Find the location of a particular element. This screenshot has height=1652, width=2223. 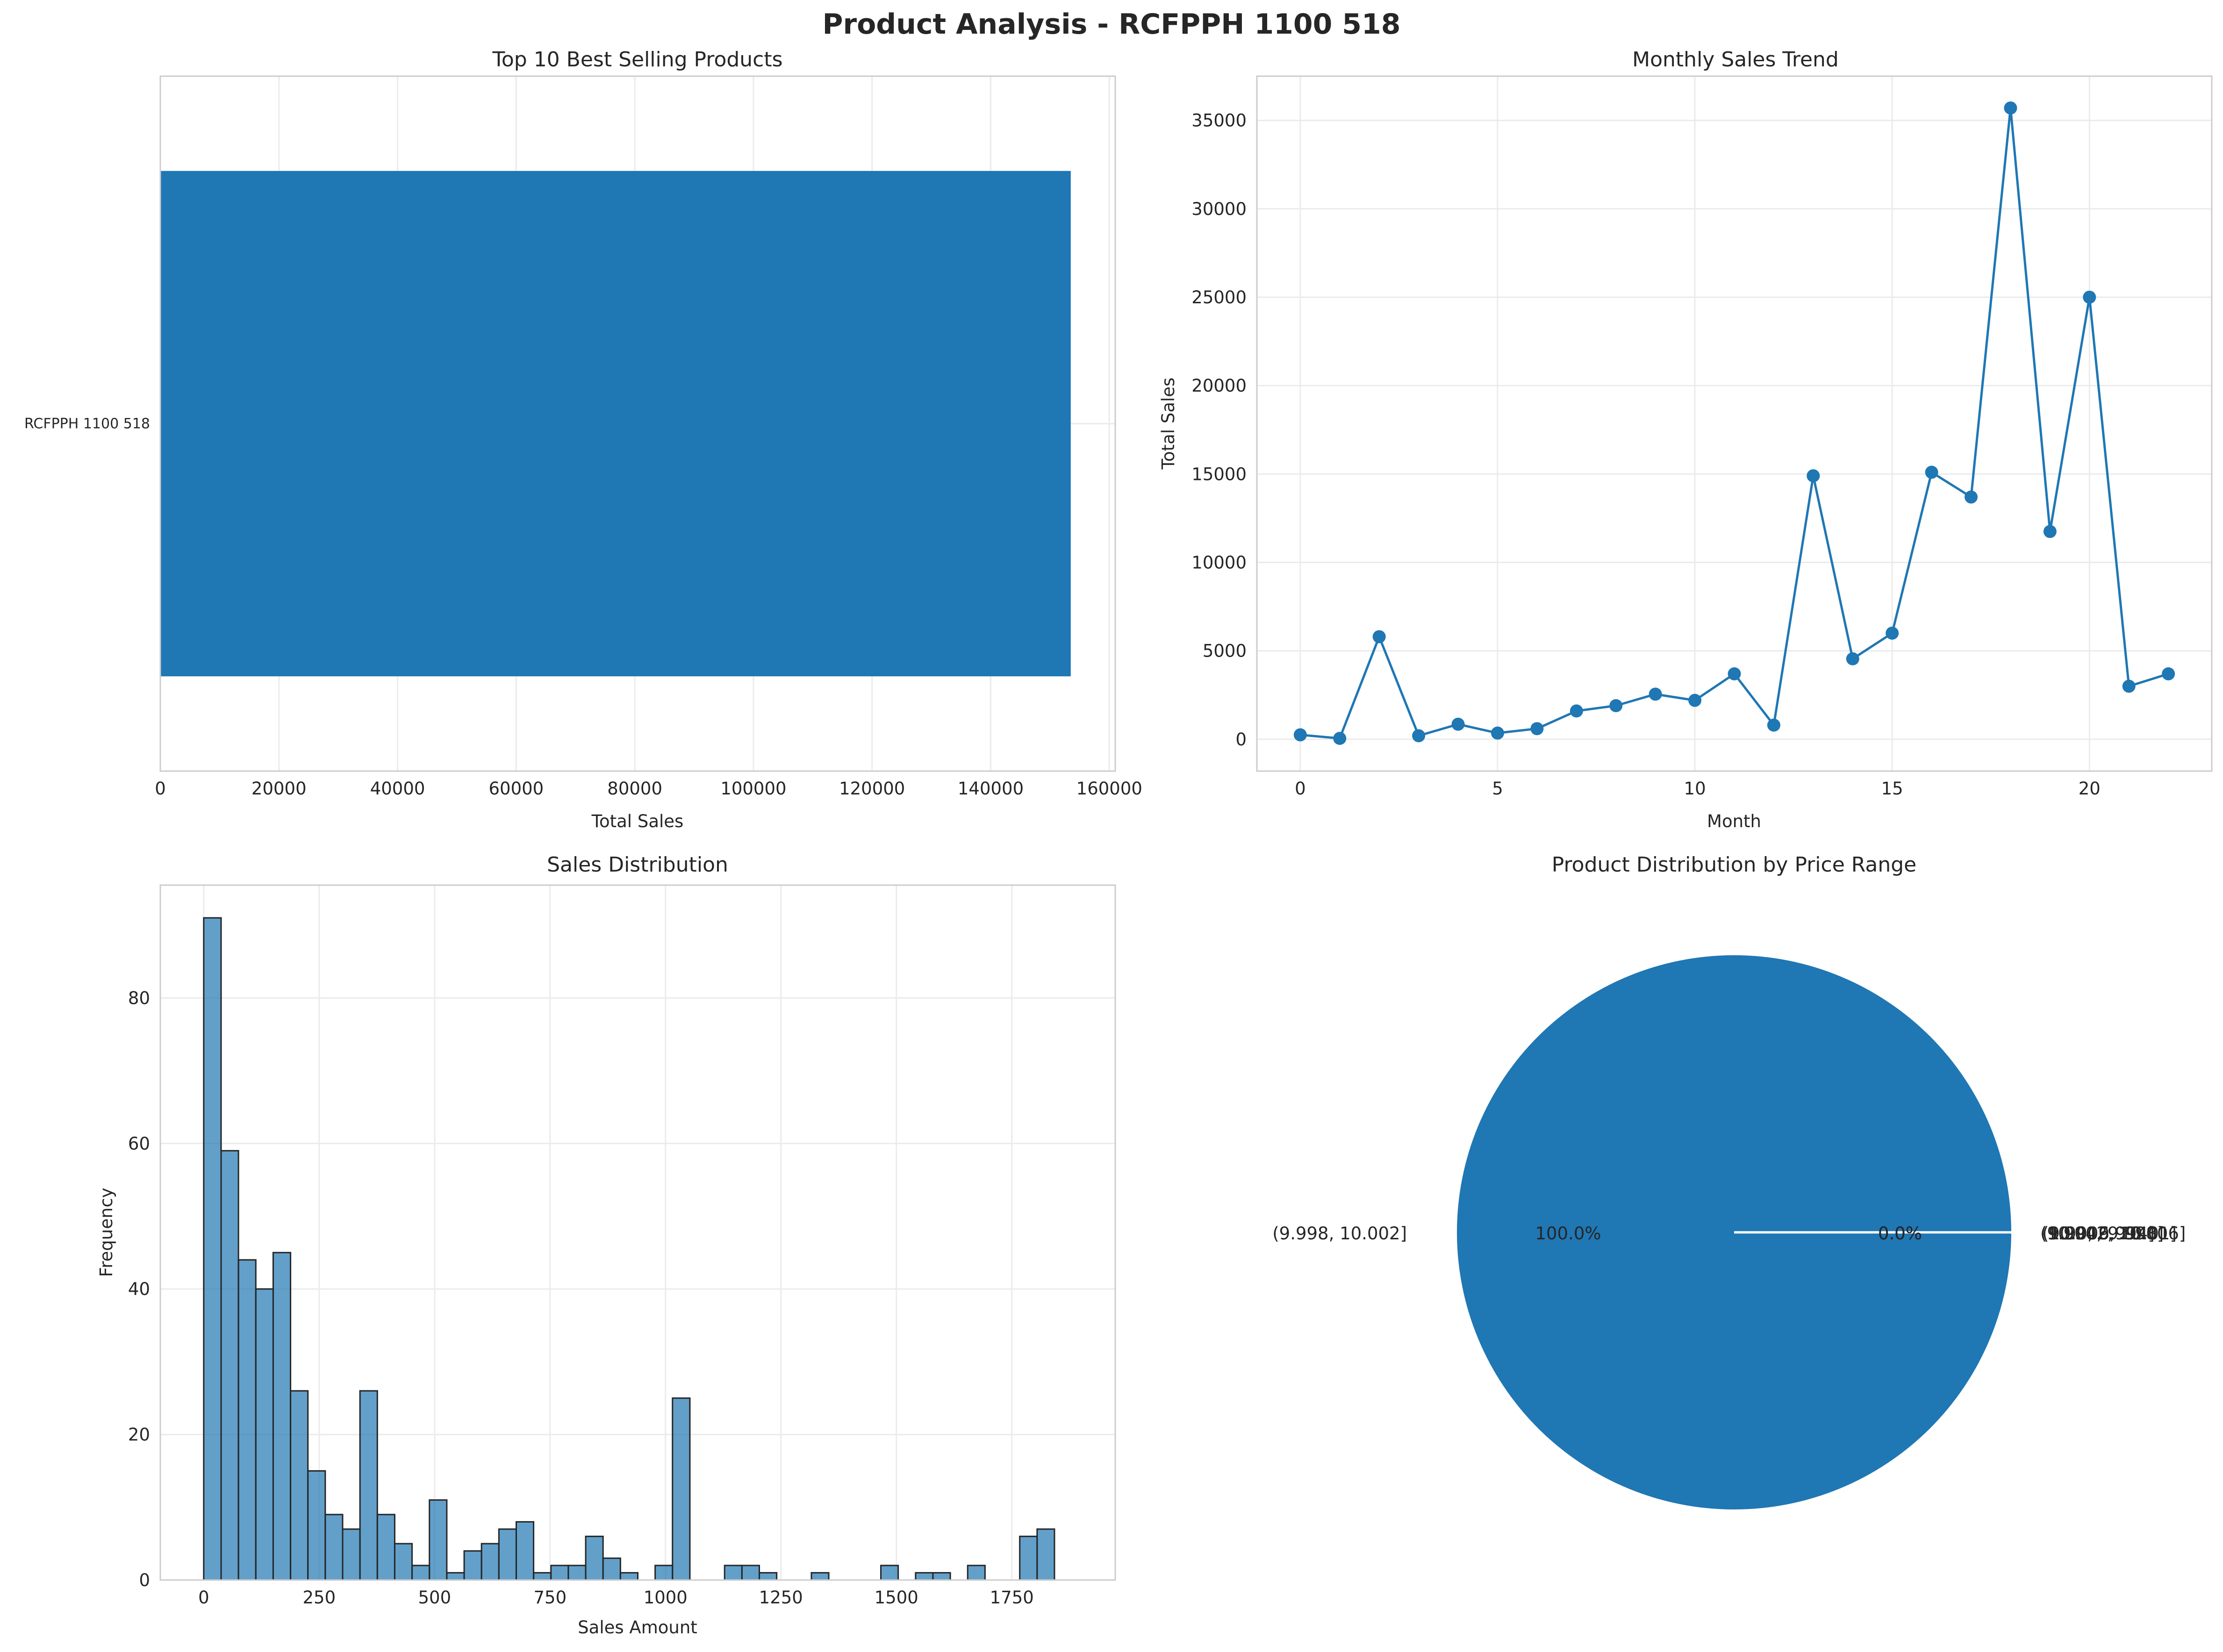

bar-chart-x-tick-label: 60000 is located at coordinates (516, 789).